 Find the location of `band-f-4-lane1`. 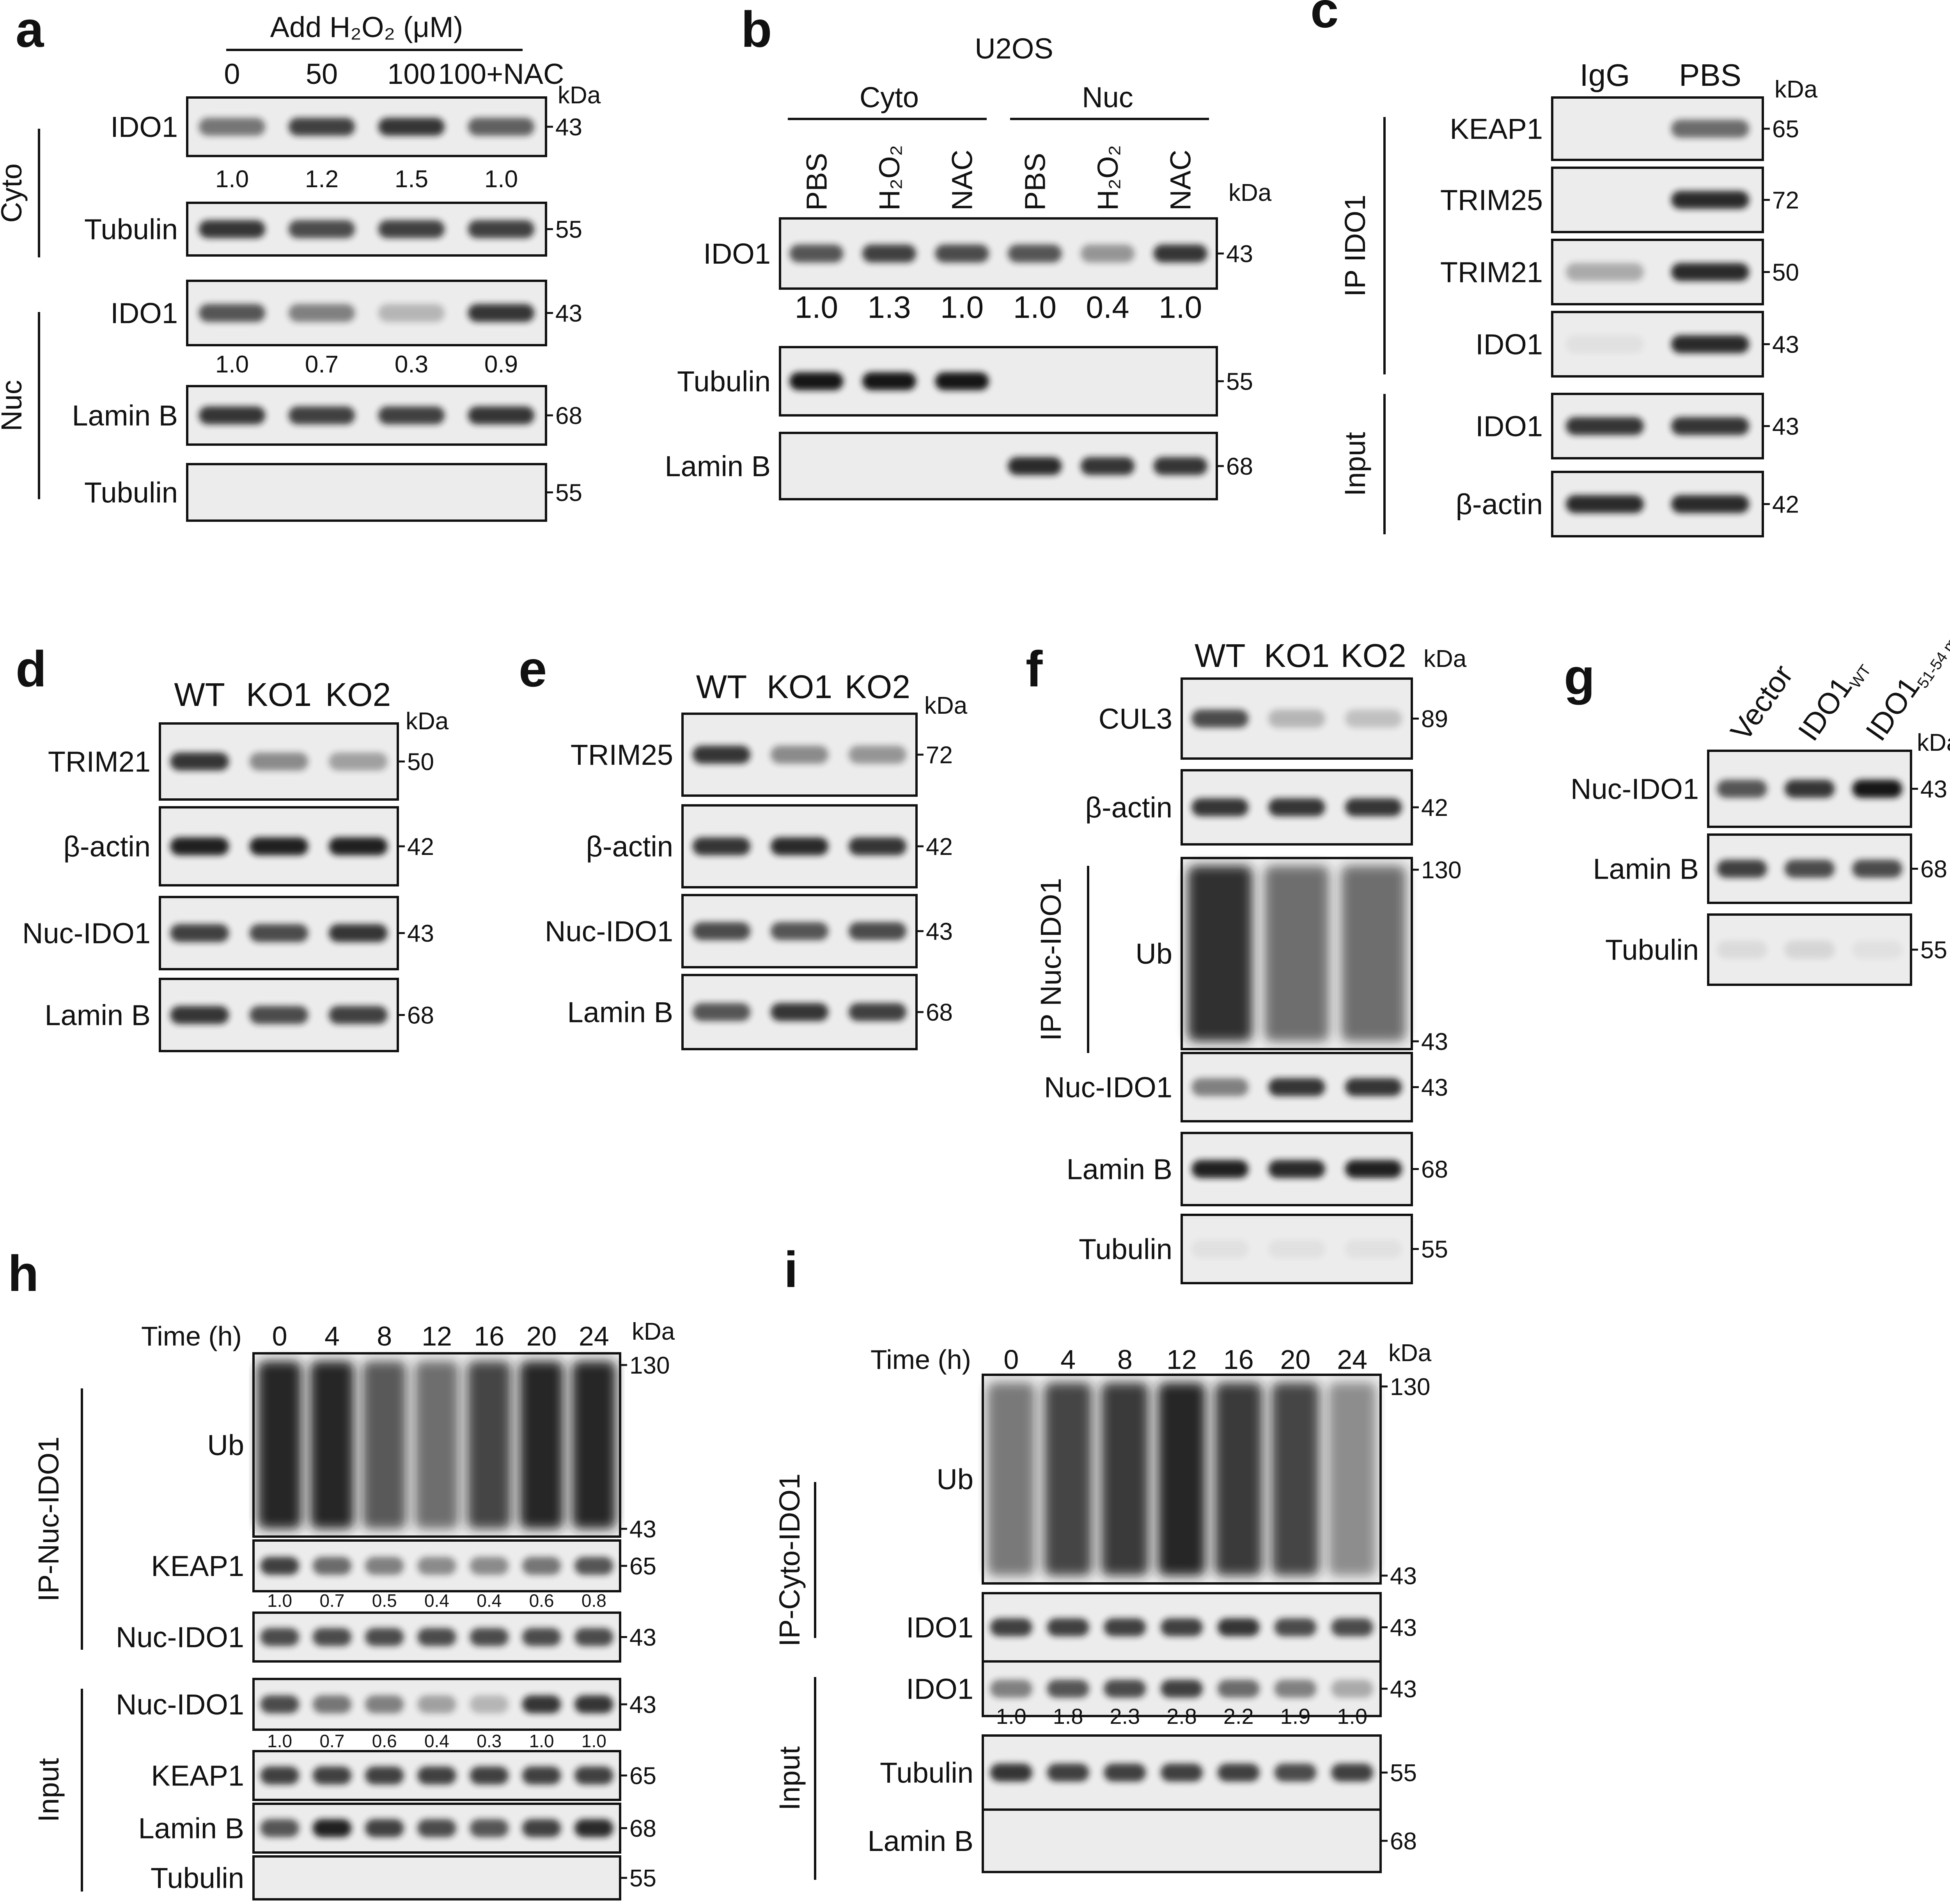

band-f-4-lane1 is located at coordinates (1297, 1169).